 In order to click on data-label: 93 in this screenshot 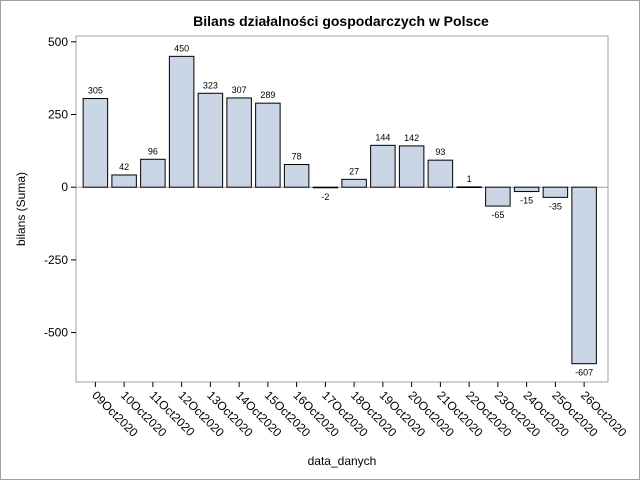, I will do `click(440, 152)`.